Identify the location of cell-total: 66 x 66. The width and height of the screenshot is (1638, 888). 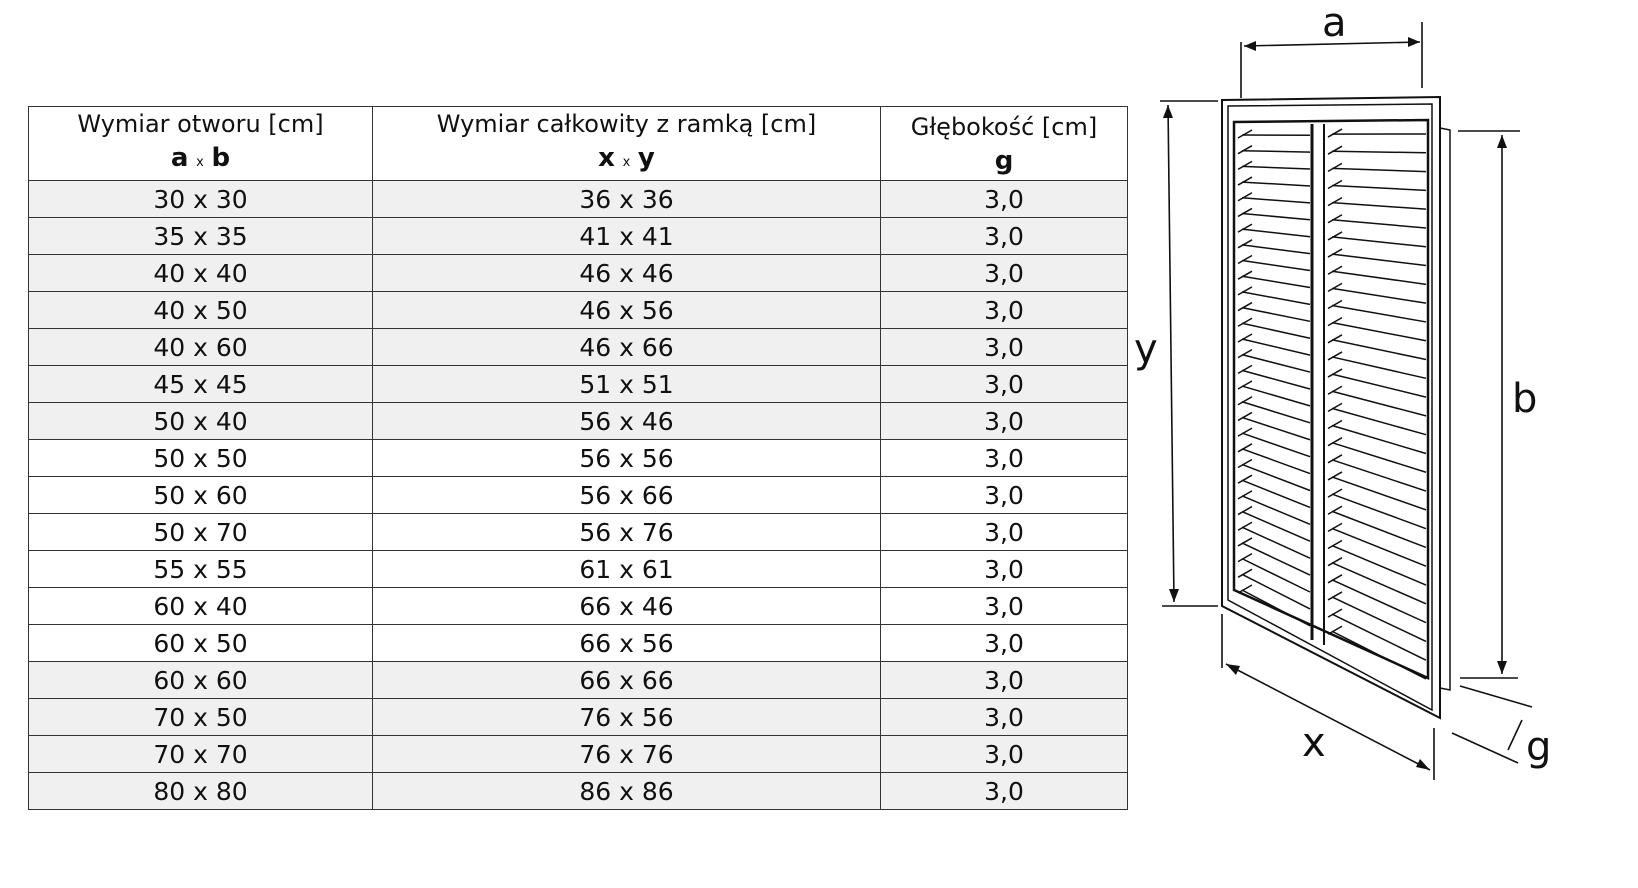
(626, 680).